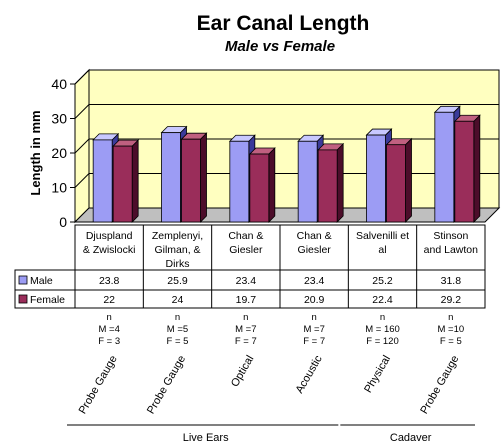  I want to click on sample-size: M =10, so click(450, 329).